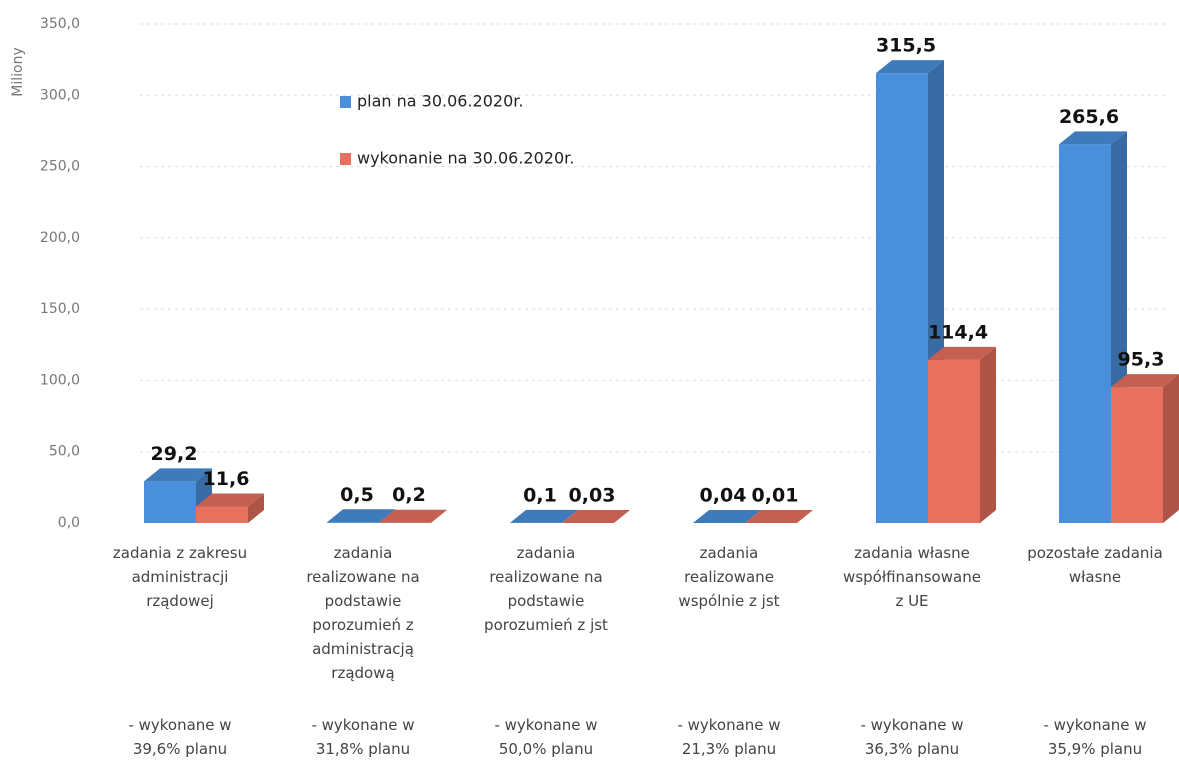 The height and width of the screenshot is (763, 1179). Describe the element at coordinates (440, 101) in the screenshot. I see `legend-label: plan na 30.06.2020r.` at that location.